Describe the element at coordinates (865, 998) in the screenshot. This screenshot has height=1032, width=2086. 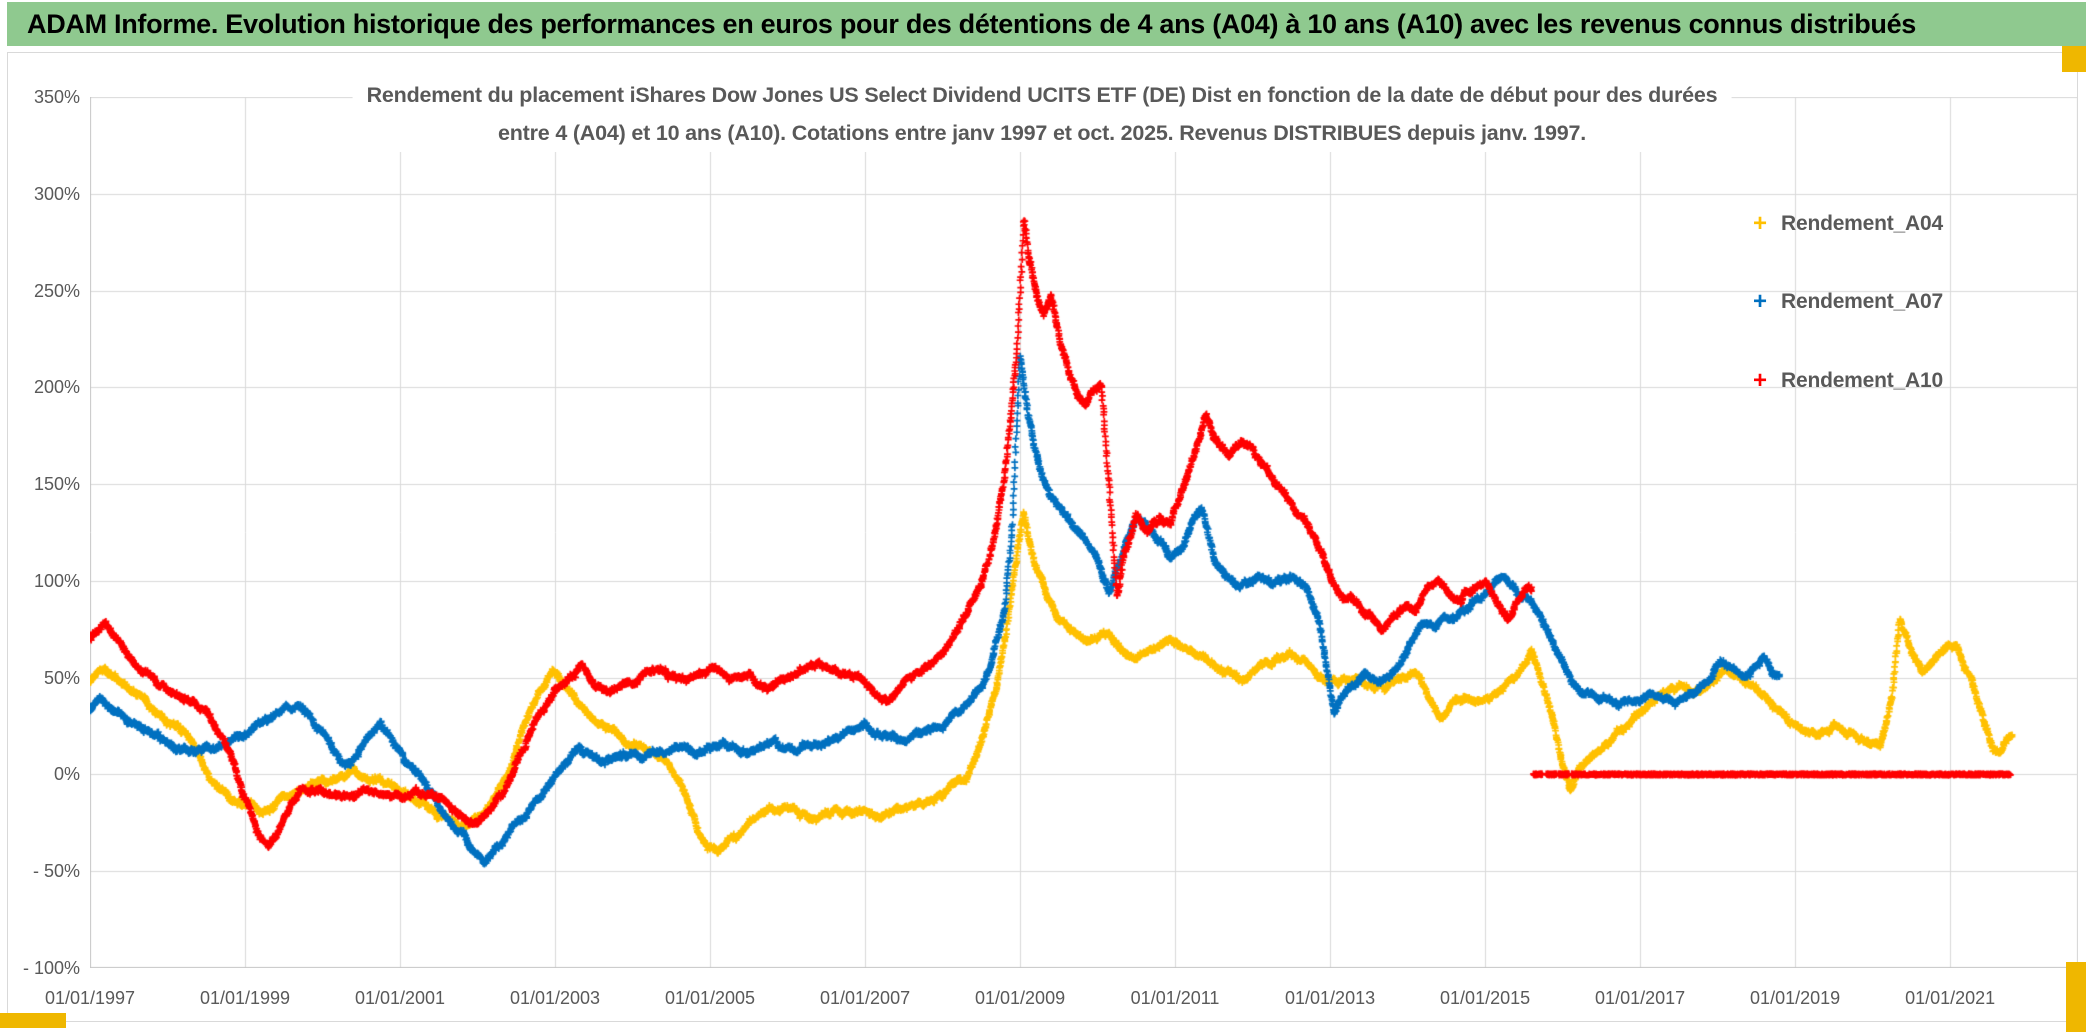
I see `x-axis-label: 01/01/2007` at that location.